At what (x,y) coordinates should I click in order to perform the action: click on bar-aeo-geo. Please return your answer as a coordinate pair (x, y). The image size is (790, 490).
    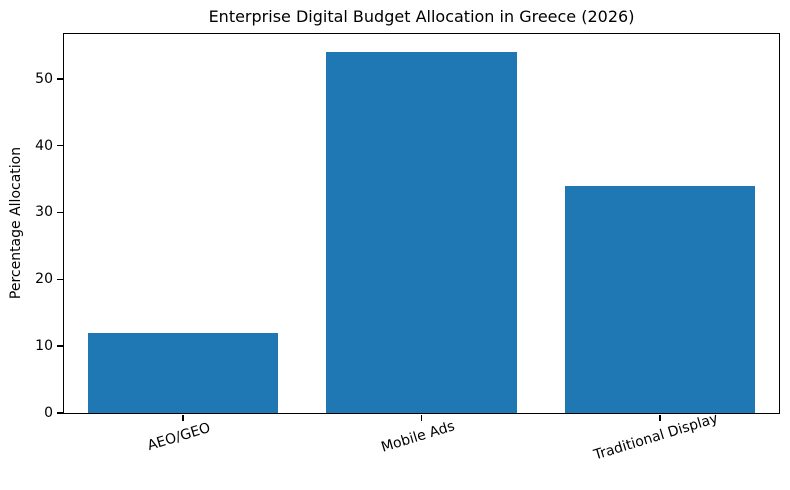
    Looking at the image, I should click on (183, 372).